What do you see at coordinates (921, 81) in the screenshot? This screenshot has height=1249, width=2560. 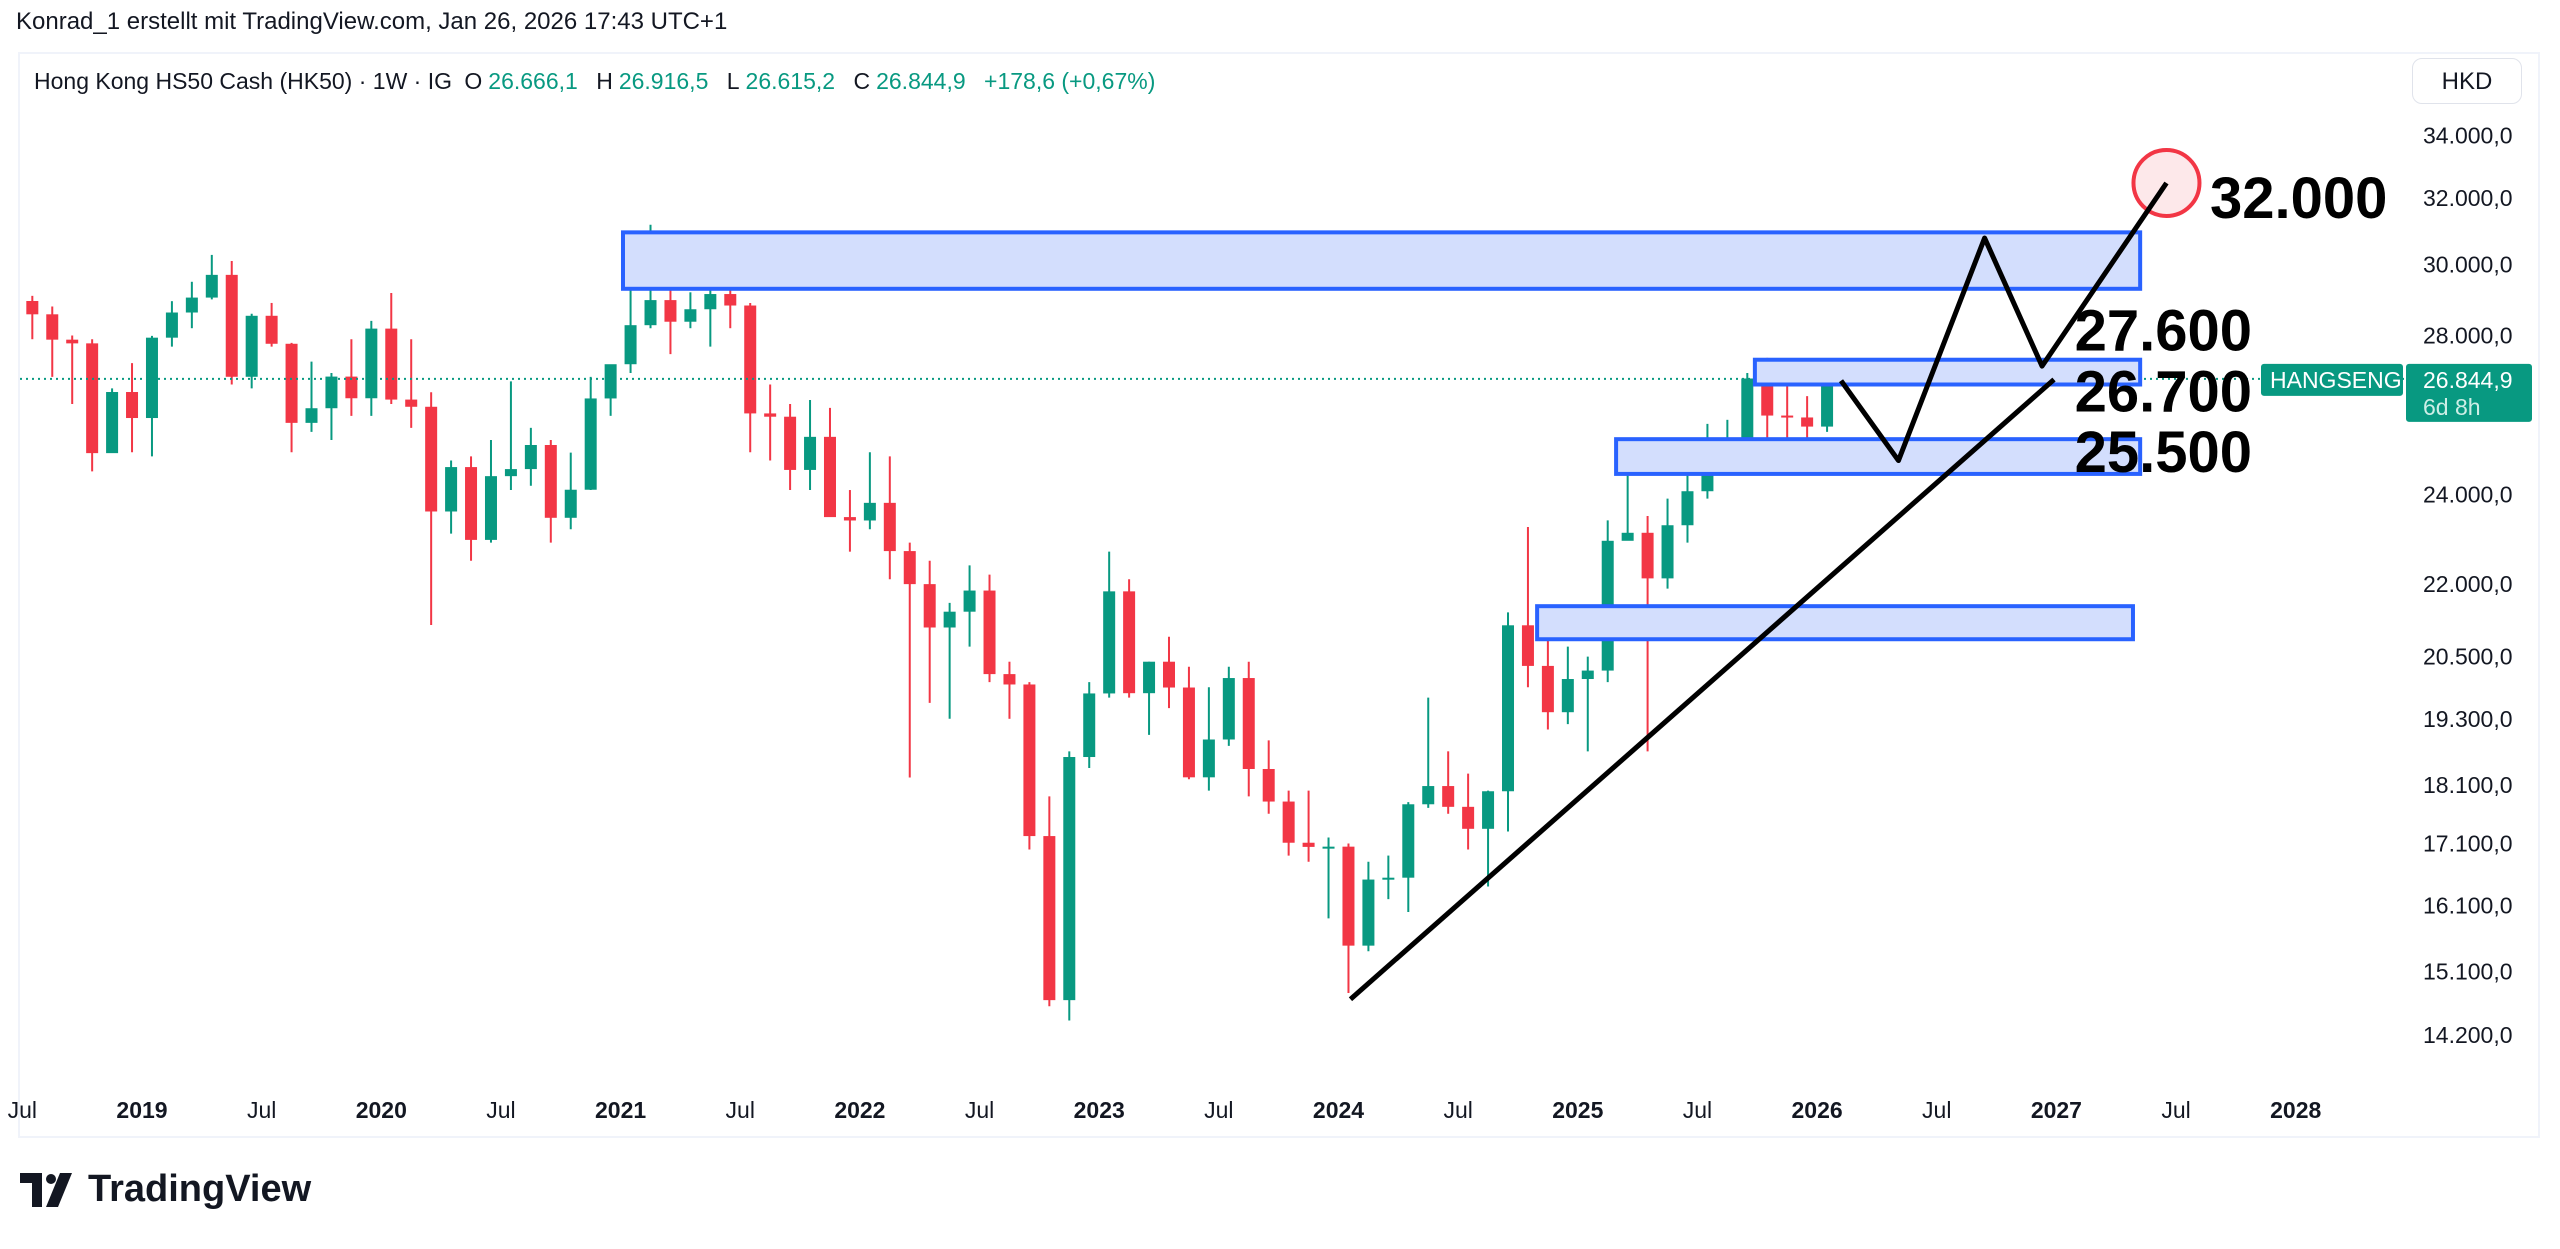 I see `close-value: 26.844,9` at bounding box center [921, 81].